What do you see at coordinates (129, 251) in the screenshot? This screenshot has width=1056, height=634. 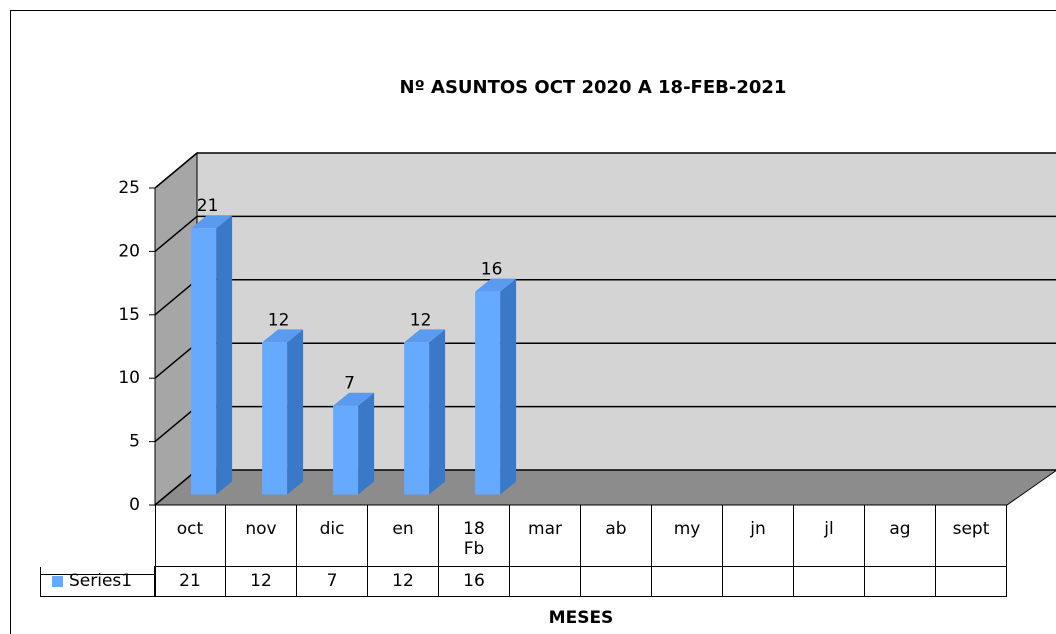 I see `y-tick-label: 20` at bounding box center [129, 251].